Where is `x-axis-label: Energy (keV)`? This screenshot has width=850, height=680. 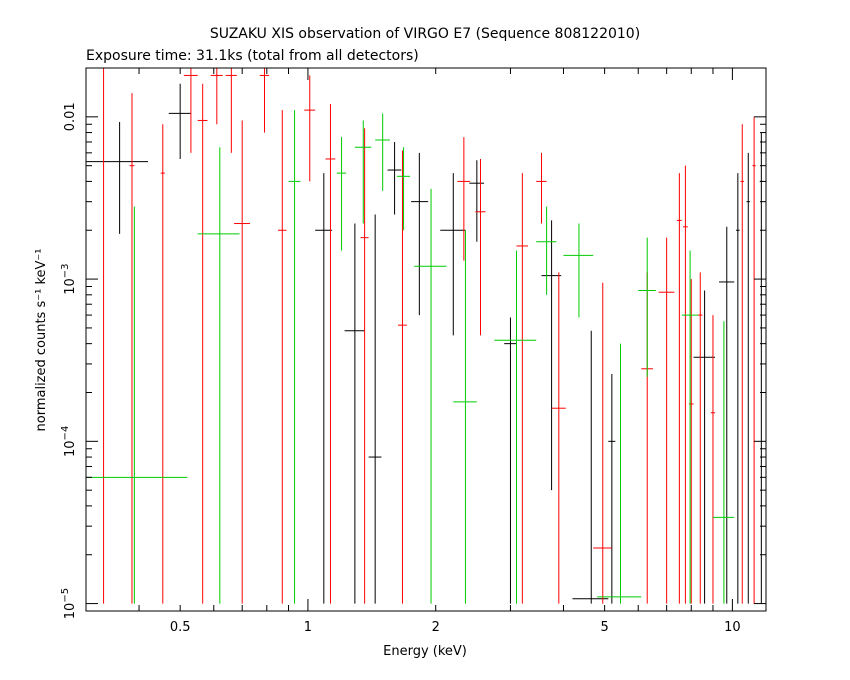
x-axis-label: Energy (keV) is located at coordinates (425, 651).